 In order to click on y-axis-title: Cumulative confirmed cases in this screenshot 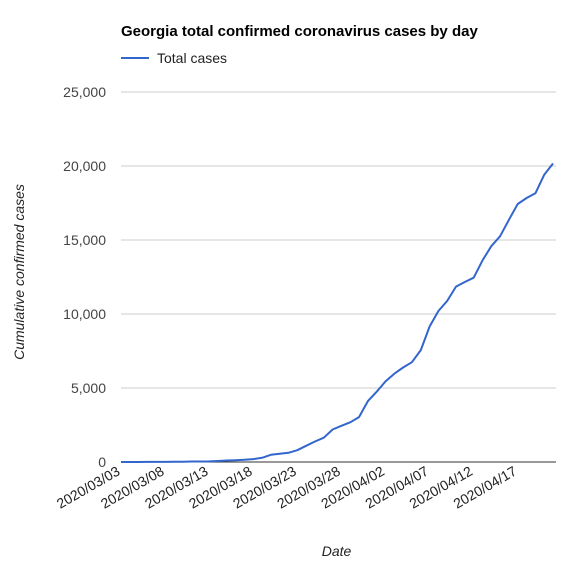, I will do `click(19, 272)`.